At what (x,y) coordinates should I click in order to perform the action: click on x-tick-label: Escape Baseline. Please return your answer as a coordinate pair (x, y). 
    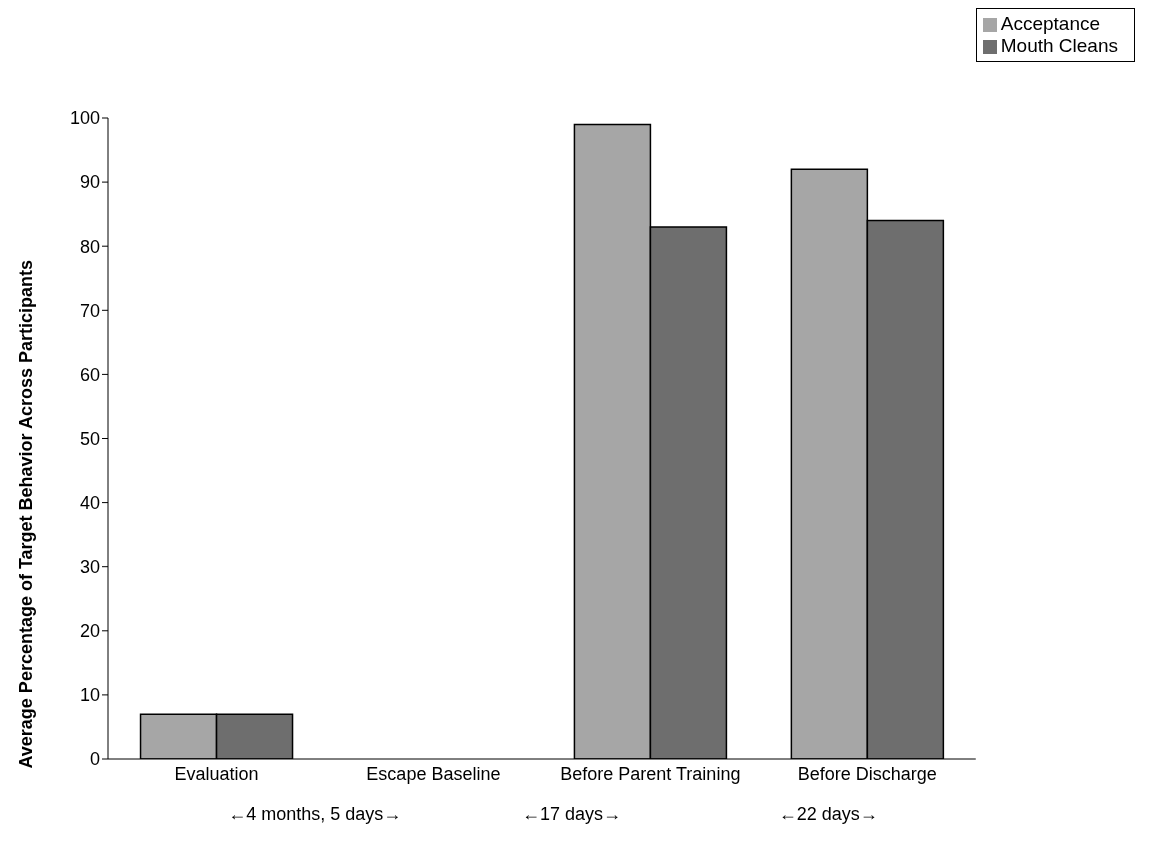
    Looking at the image, I should click on (433, 773).